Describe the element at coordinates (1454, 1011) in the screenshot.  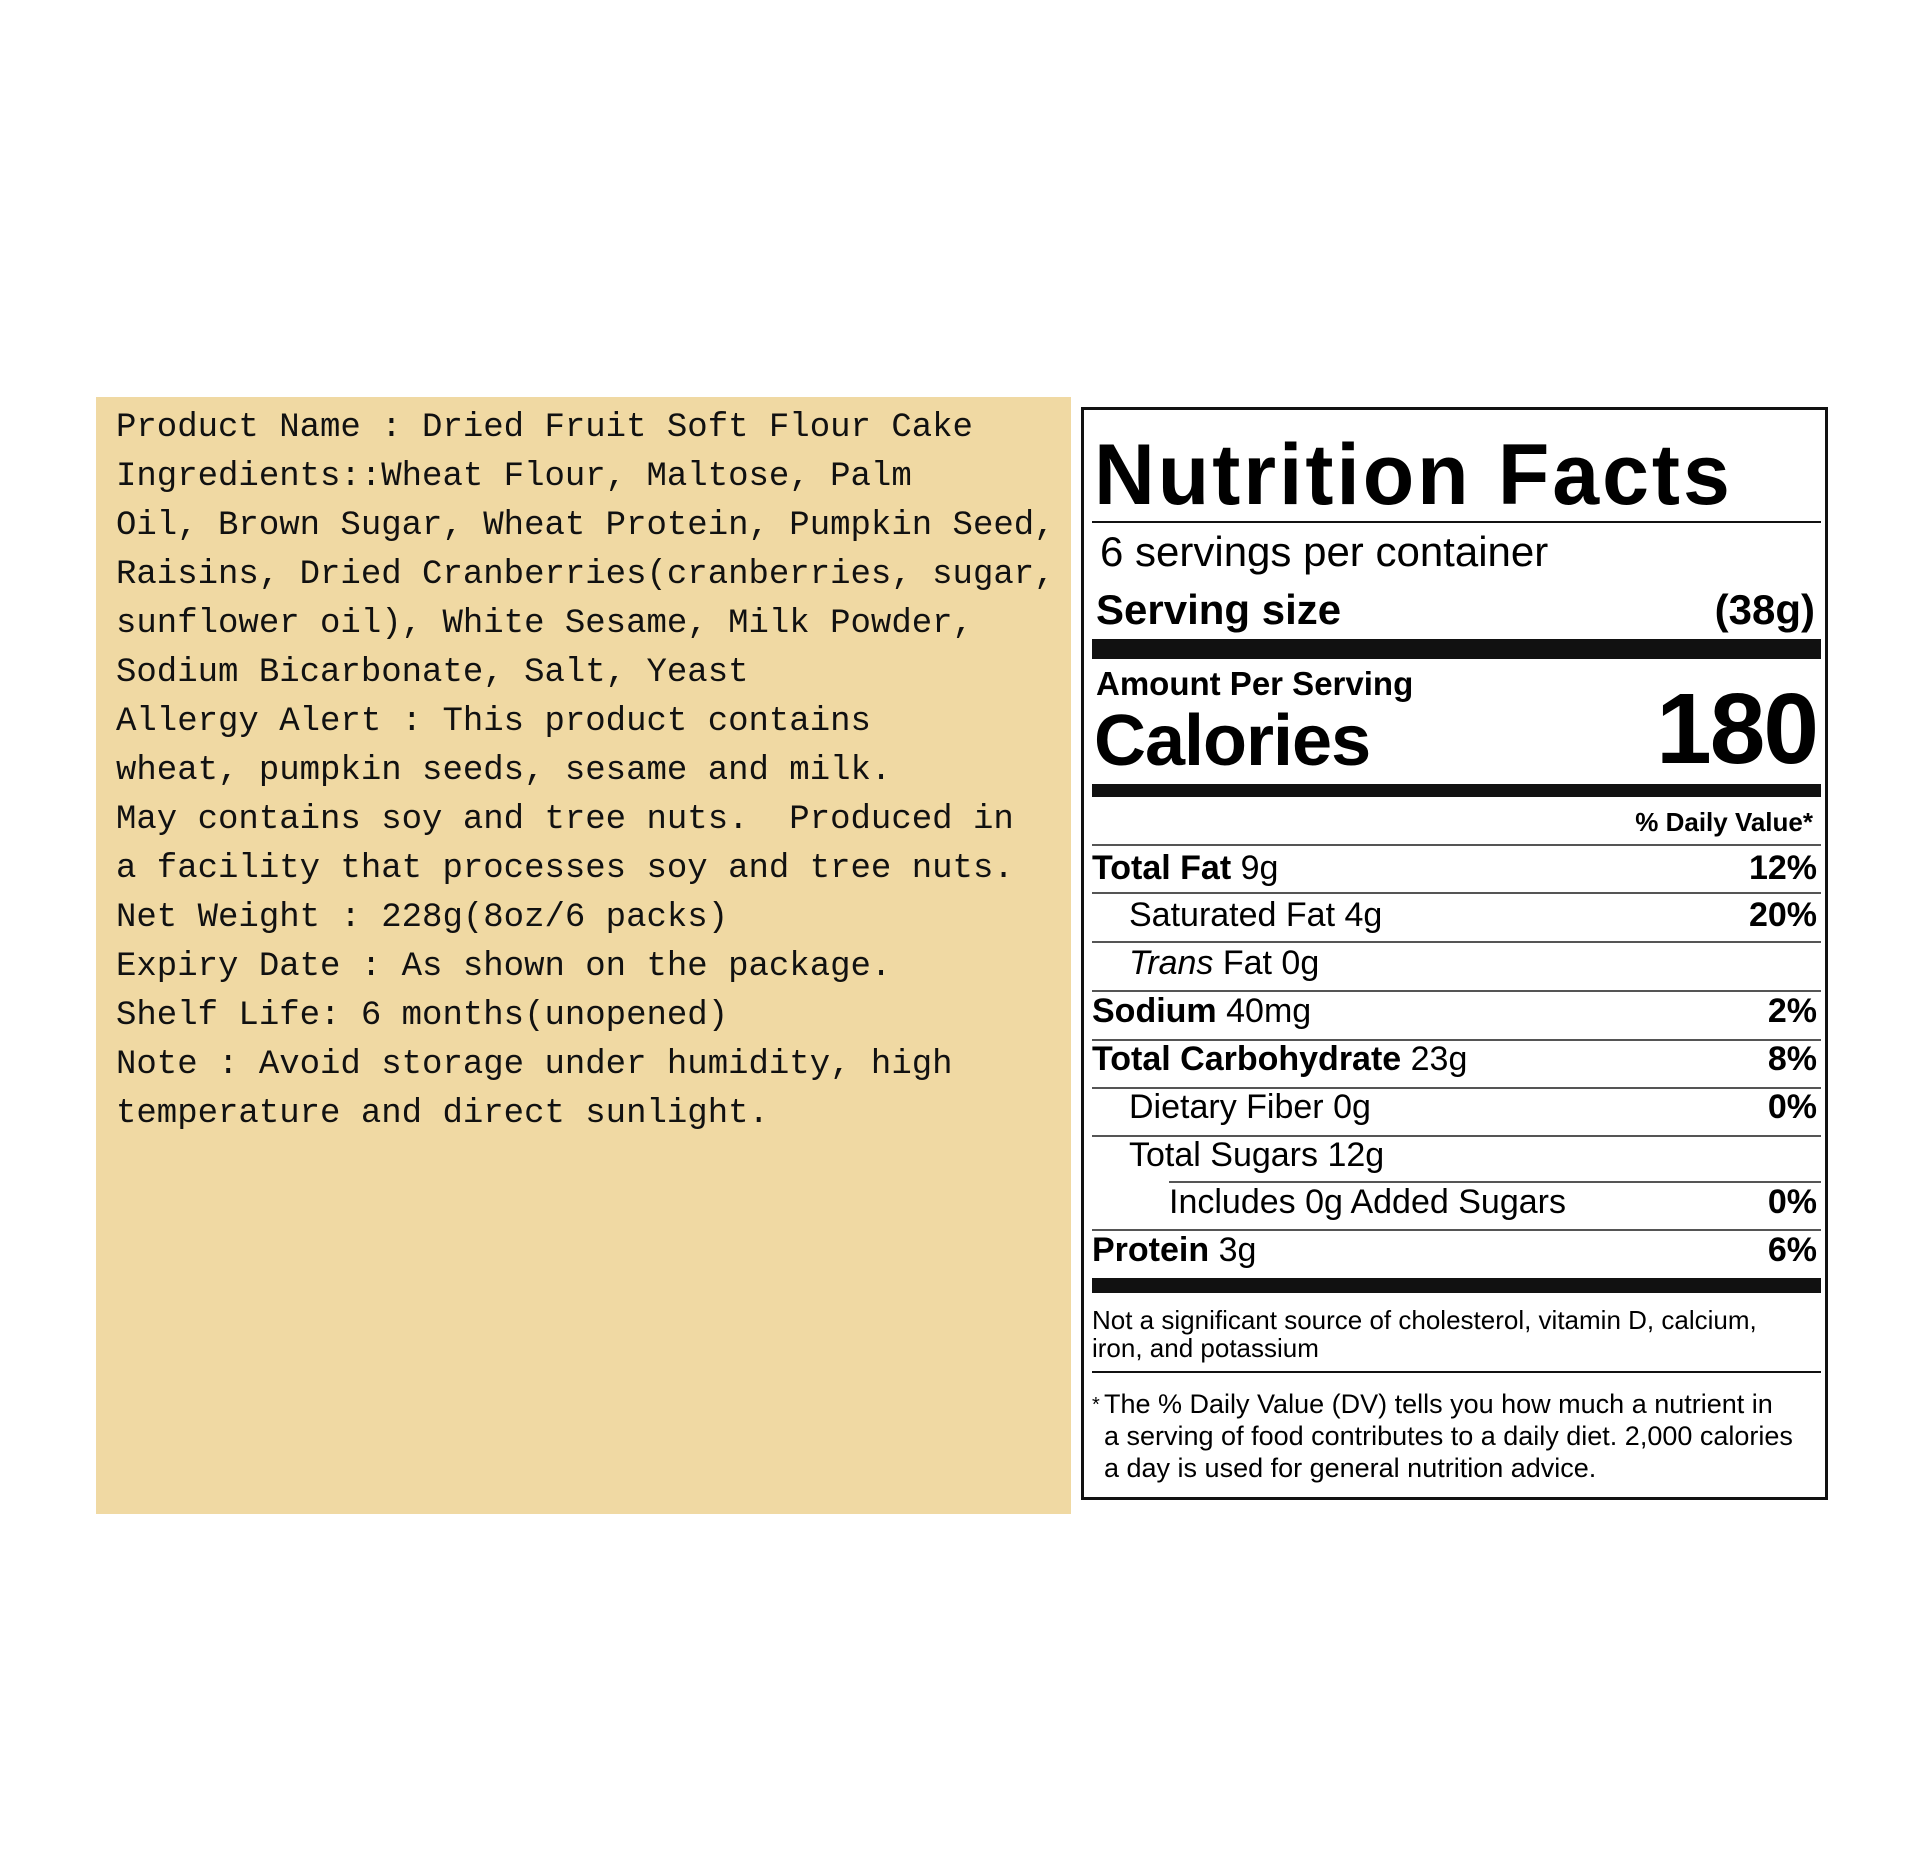
I see `nutrient-row: Sodium 40mg 2%` at that location.